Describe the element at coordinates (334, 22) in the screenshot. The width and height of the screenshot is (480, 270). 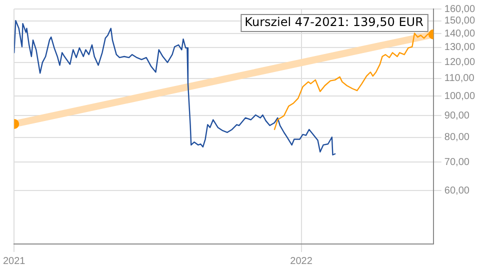
I see `annotation: Kursziel 47-2021: 139,50 EUR` at that location.